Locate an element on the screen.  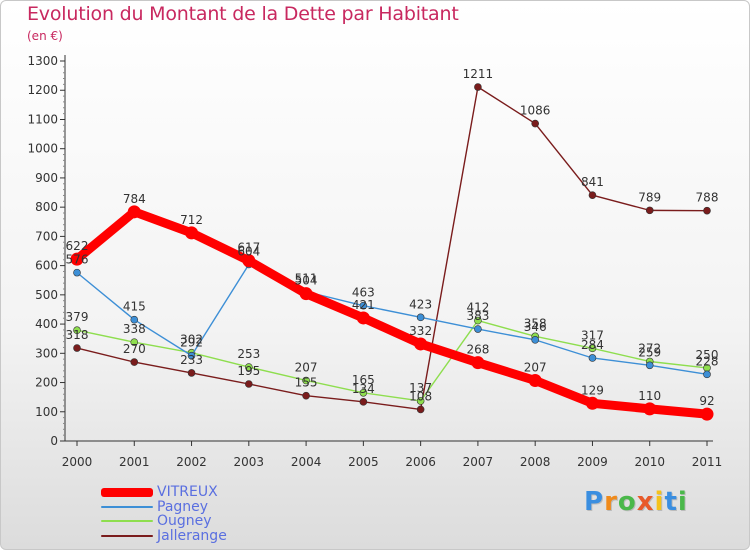
data-label: 841 is located at coordinates (592, 182).